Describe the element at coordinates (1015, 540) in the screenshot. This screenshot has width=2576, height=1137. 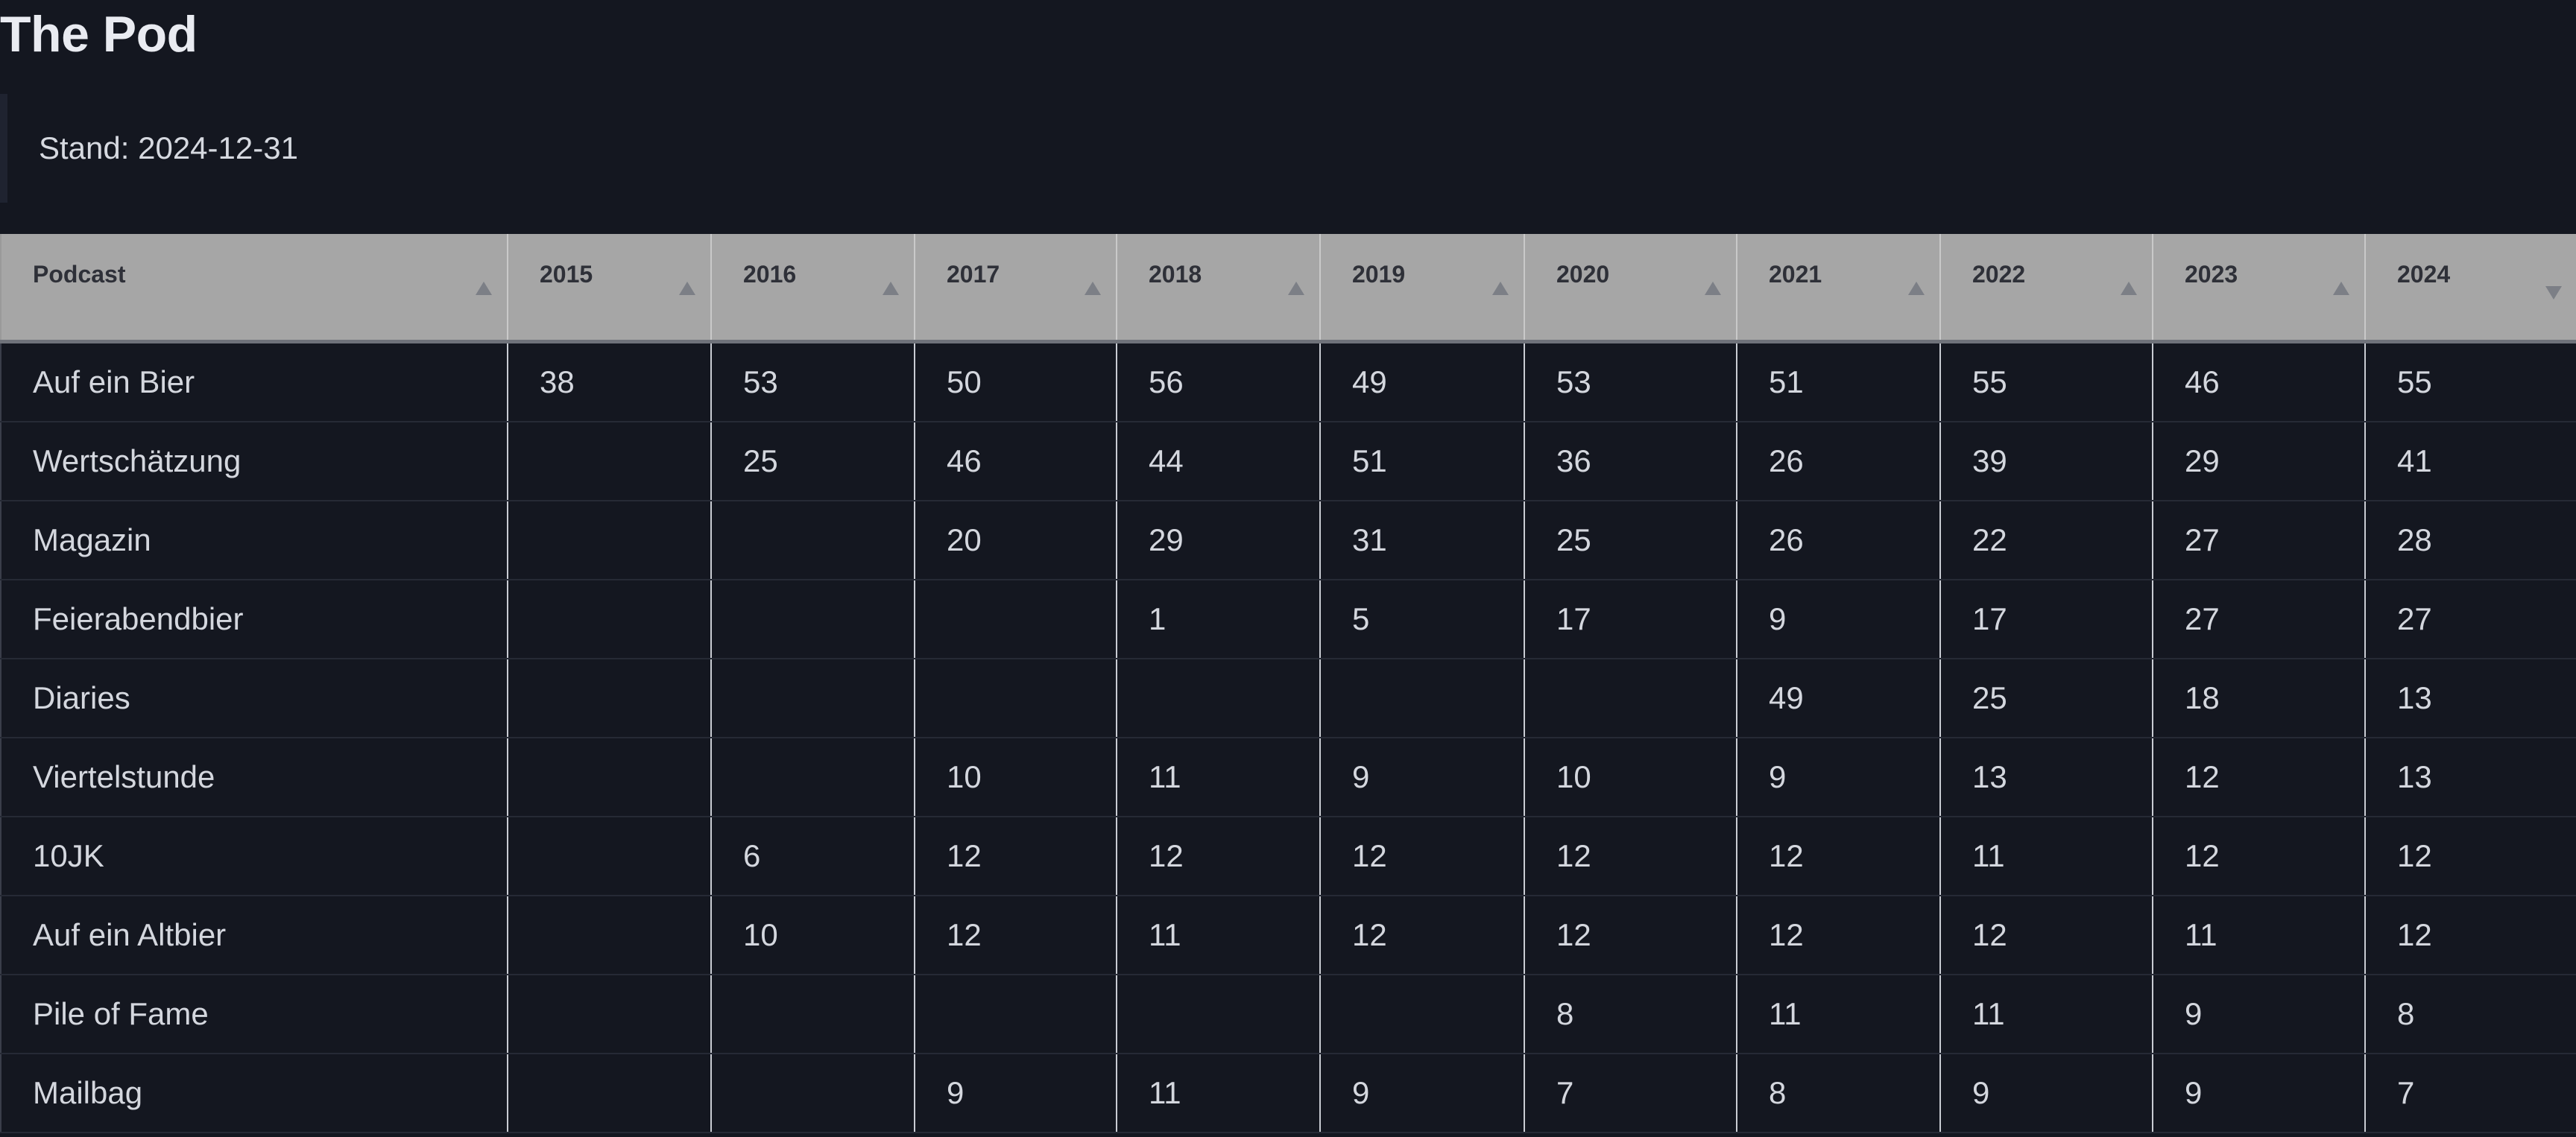
I see `value-cell: 20` at that location.